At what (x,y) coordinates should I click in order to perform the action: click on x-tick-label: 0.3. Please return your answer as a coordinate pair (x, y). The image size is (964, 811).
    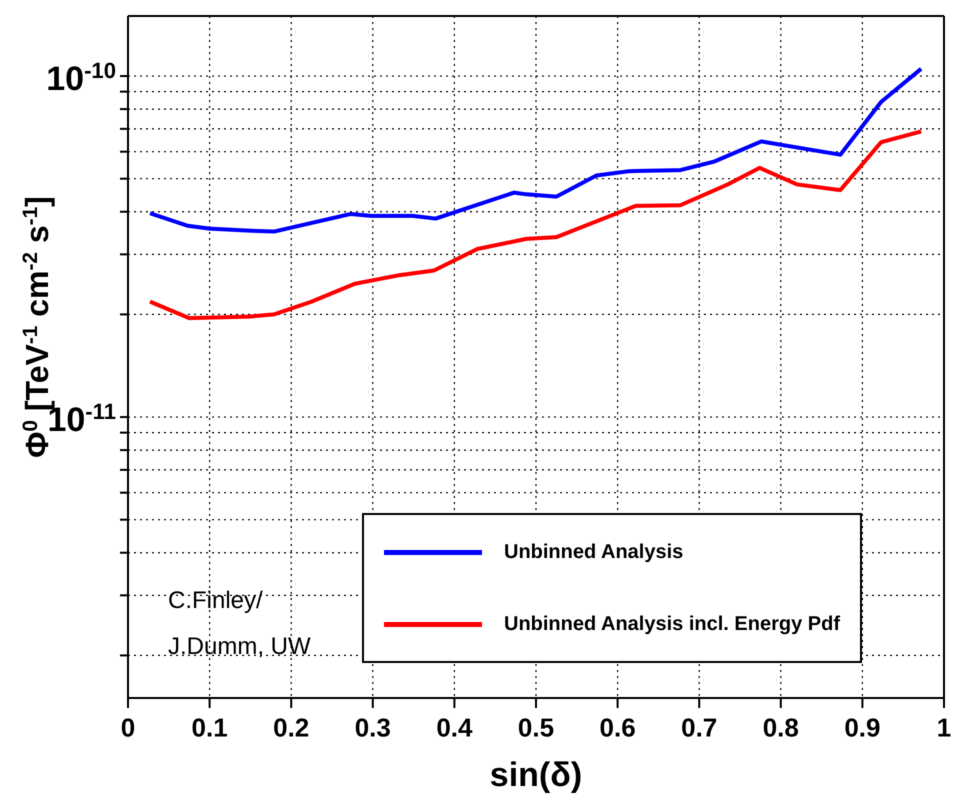
    Looking at the image, I should click on (372, 727).